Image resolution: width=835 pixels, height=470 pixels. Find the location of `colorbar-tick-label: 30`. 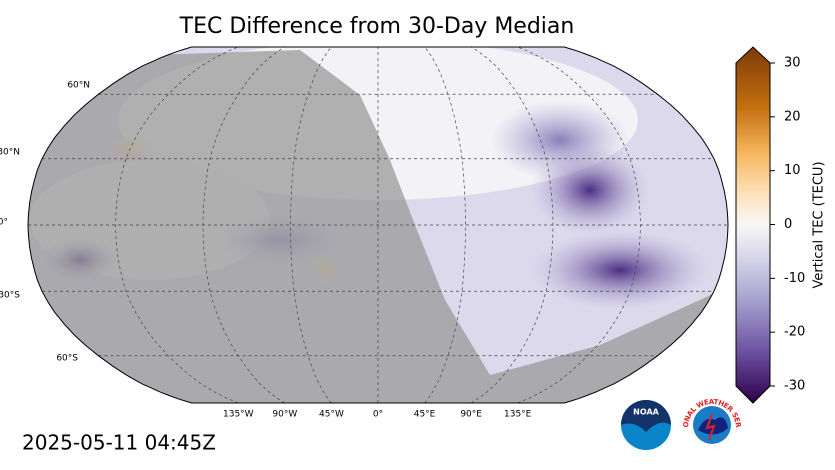

colorbar-tick-label: 30 is located at coordinates (792, 63).